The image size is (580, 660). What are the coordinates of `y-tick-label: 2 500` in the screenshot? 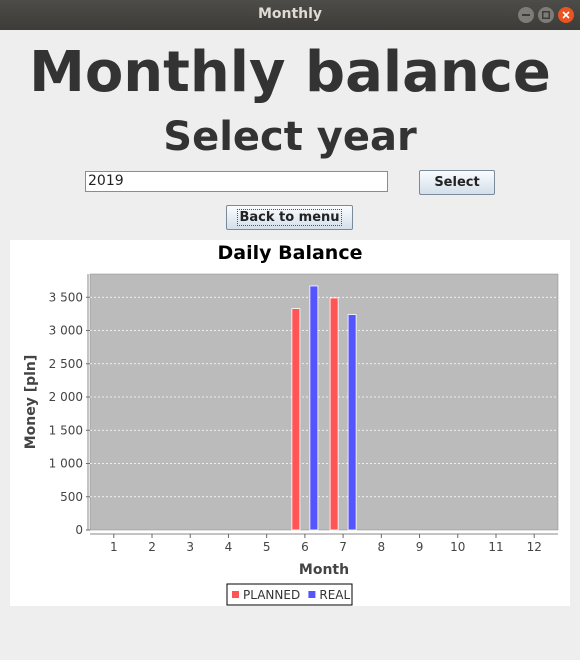 It's located at (66, 364).